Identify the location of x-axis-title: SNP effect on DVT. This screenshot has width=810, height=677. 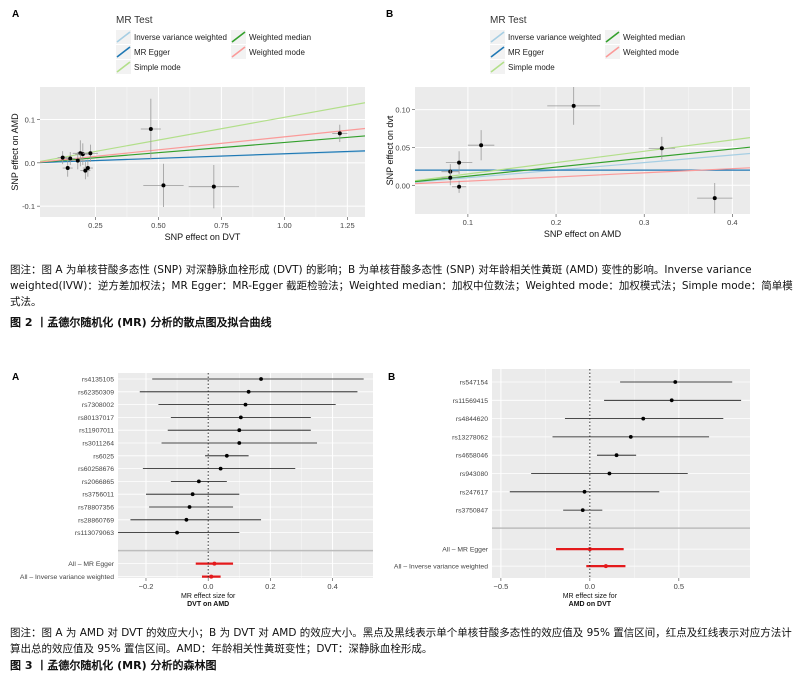
(203, 237).